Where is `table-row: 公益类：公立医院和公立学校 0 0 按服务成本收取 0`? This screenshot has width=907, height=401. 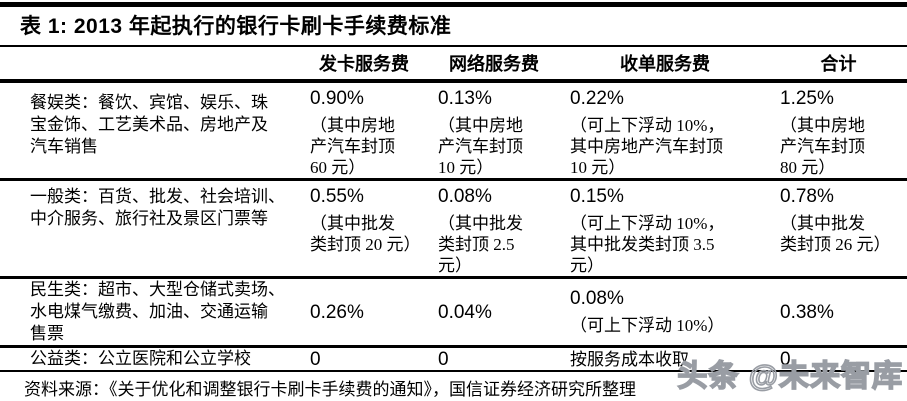
table-row: 公益类：公立医院和公立学校 0 0 按服务成本收取 0 is located at coordinates (453, 359).